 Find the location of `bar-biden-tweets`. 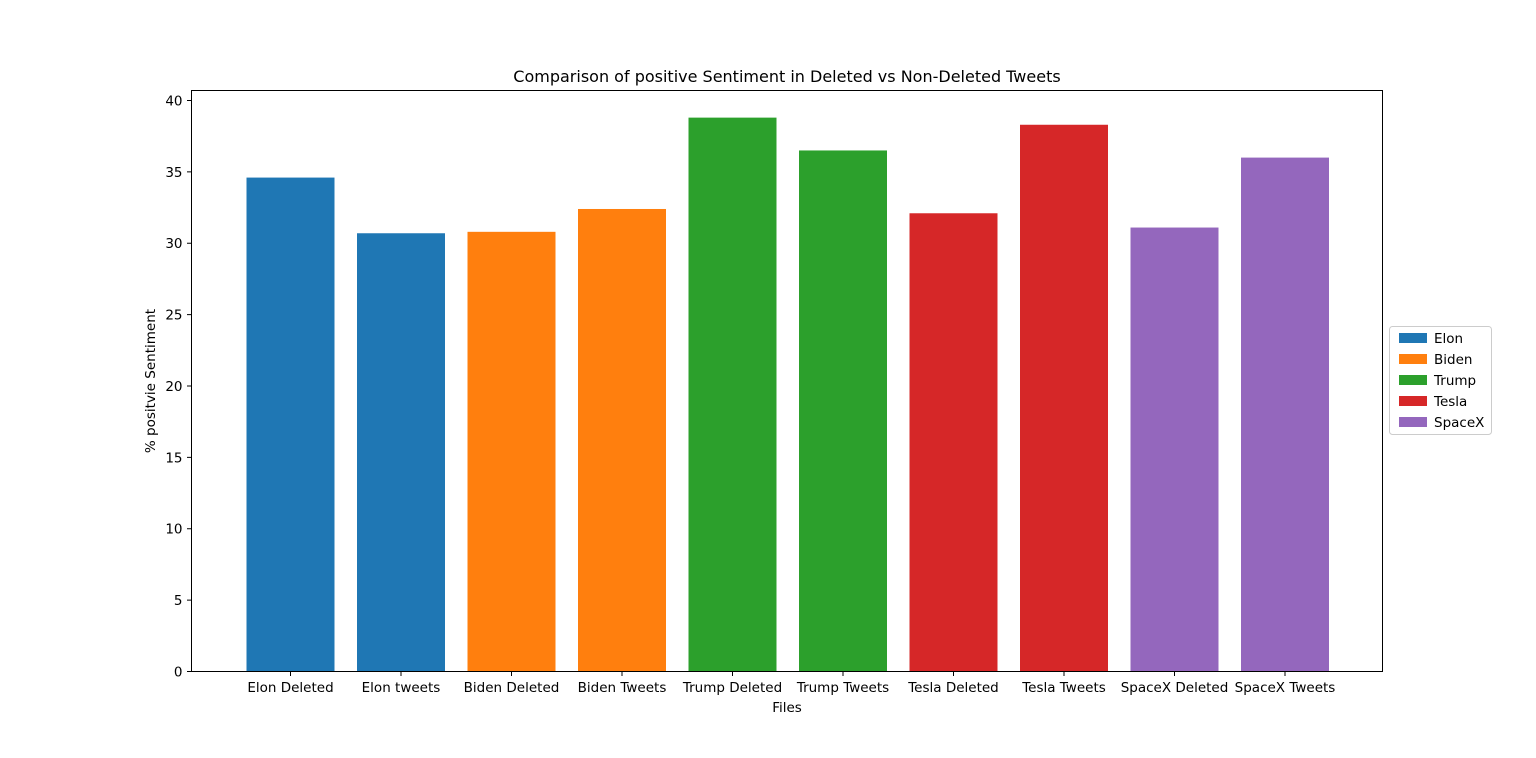

bar-biden-tweets is located at coordinates (622, 440).